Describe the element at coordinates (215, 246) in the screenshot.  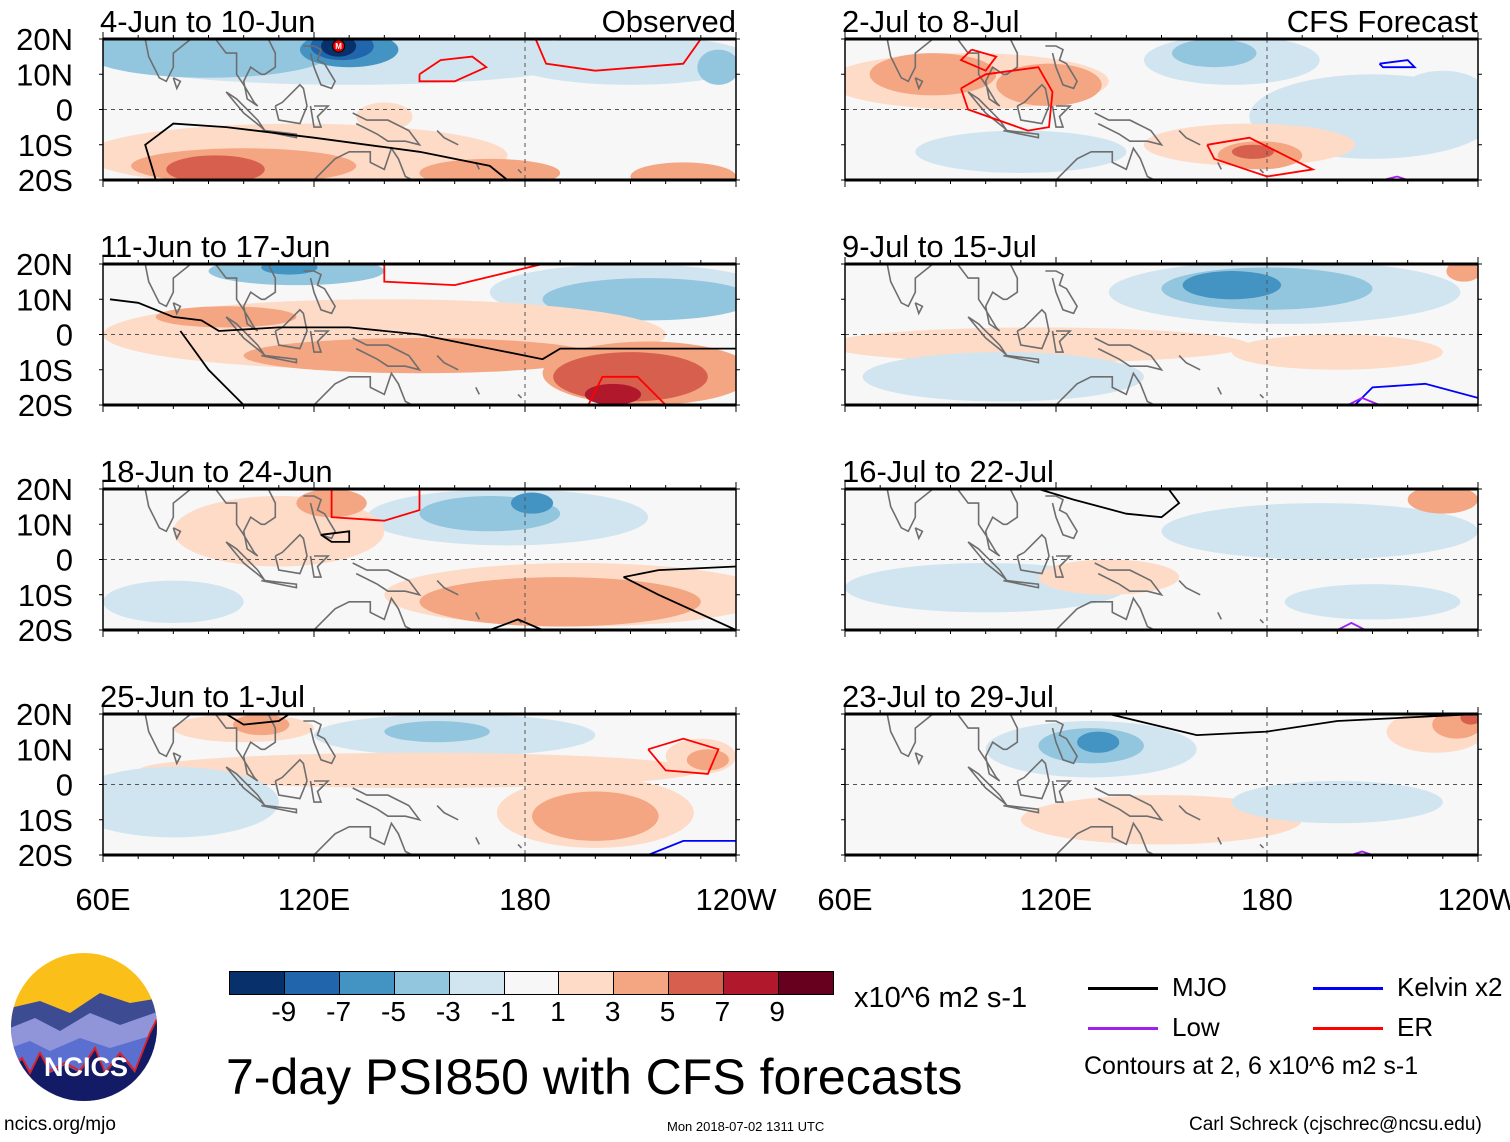
I see `panel-date-range: 11-Jun to 17-Jun` at that location.